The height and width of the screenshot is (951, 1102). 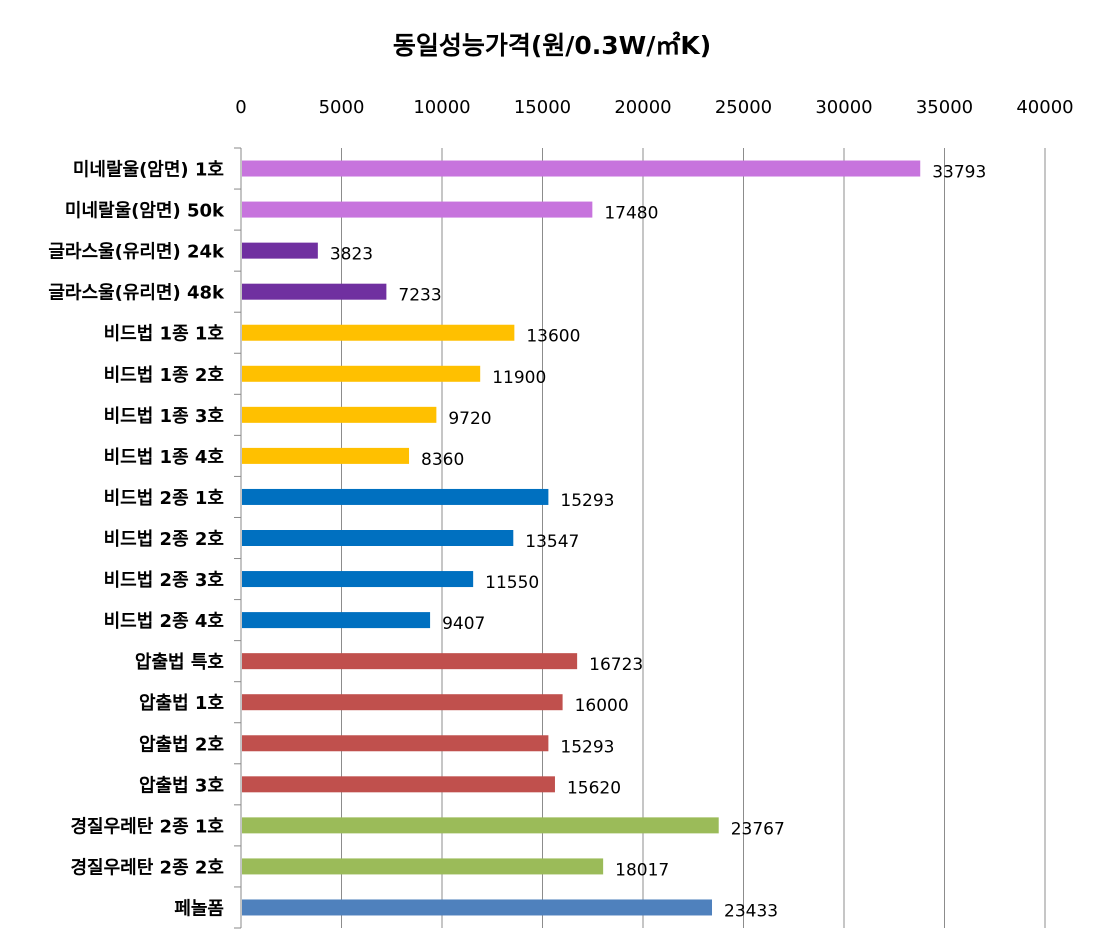 What do you see at coordinates (181, 744) in the screenshot?
I see `category-label: 압출법 2호` at bounding box center [181, 744].